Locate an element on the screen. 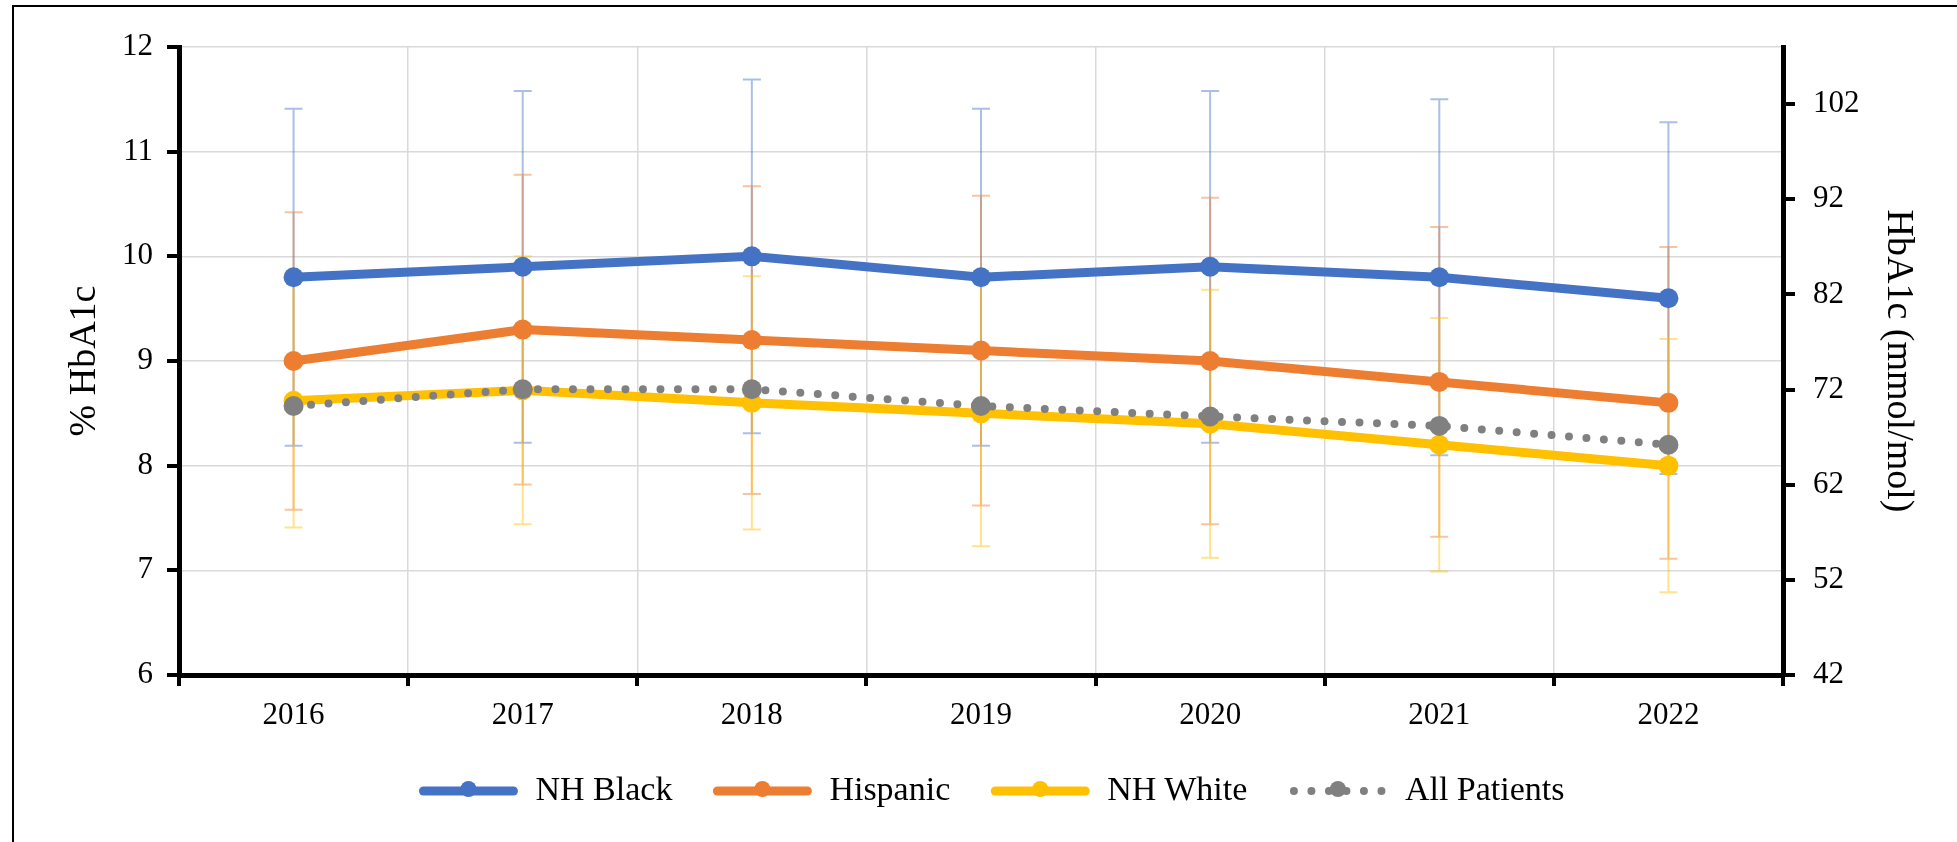 The image size is (1957, 842). x-tick-label: 2018 is located at coordinates (751, 713).